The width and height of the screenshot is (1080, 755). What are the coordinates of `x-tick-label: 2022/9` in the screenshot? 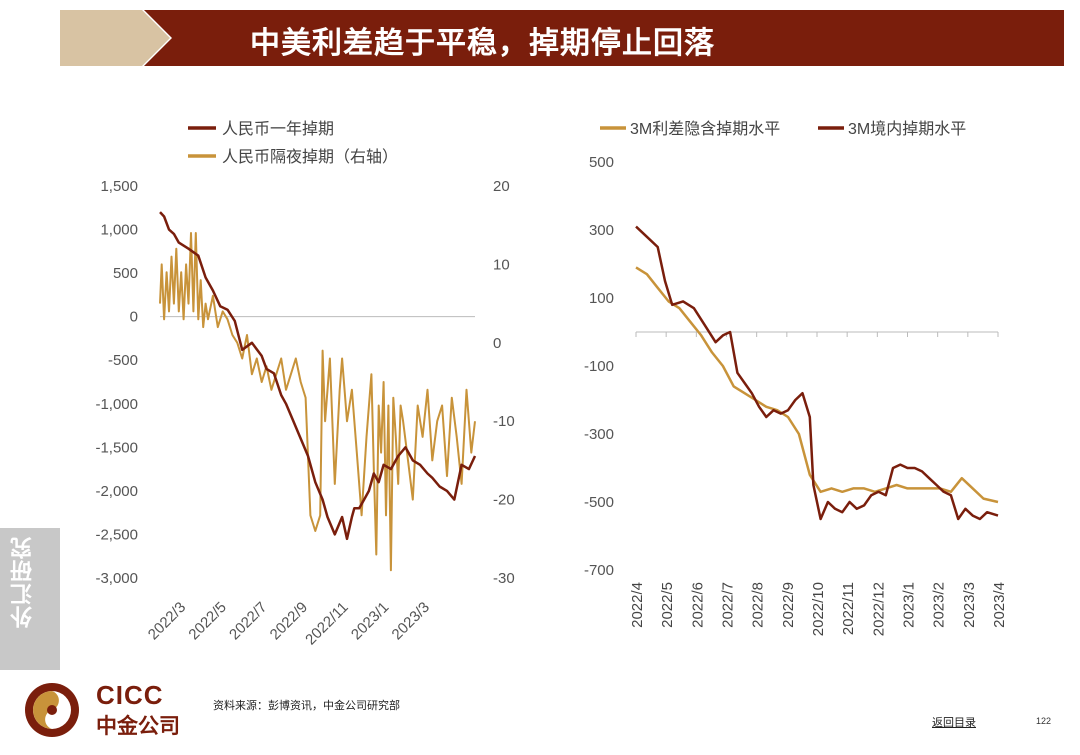 It's located at (788, 605).